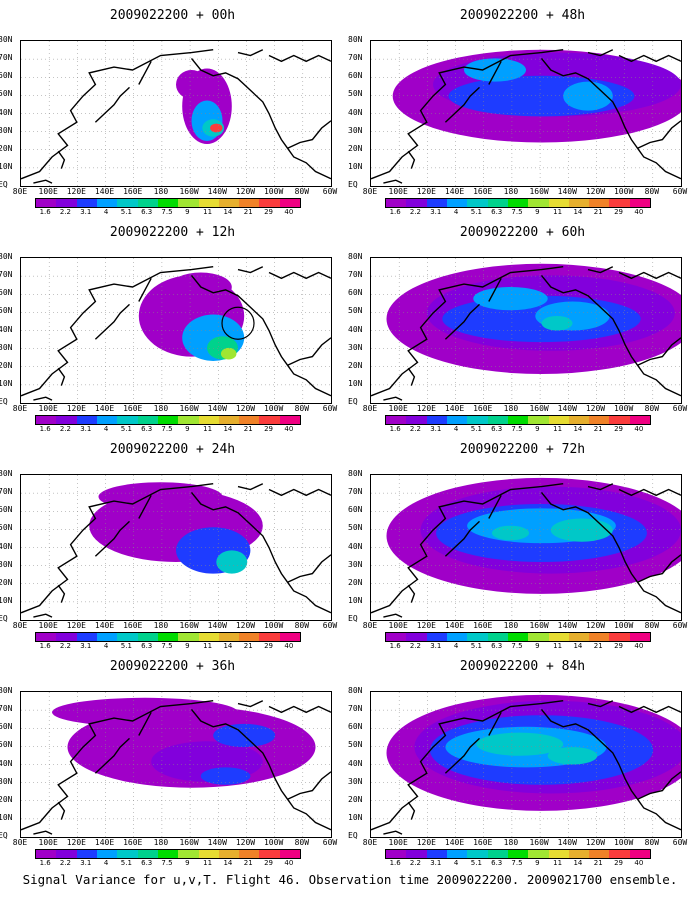 The height and width of the screenshot is (900, 700). Describe the element at coordinates (228, 212) in the screenshot. I see `colorbar-level-label: 14` at that location.